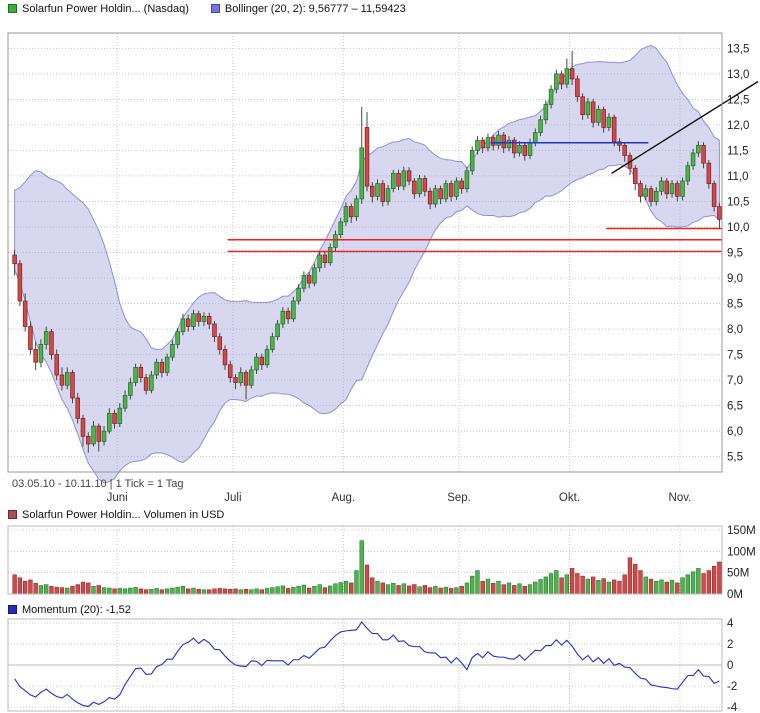 The width and height of the screenshot is (760, 713). I want to click on momentum-swatch-icon, so click(12, 609).